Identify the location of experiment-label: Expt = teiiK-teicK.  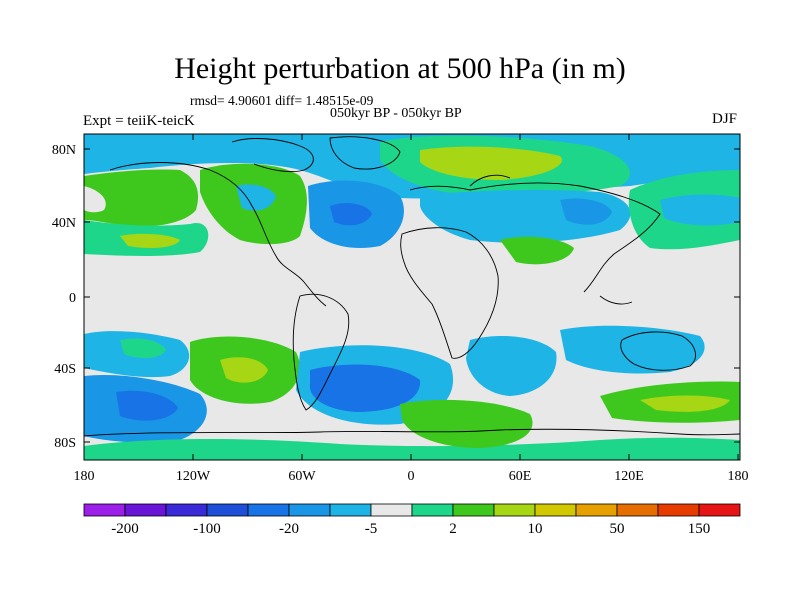
(139, 121).